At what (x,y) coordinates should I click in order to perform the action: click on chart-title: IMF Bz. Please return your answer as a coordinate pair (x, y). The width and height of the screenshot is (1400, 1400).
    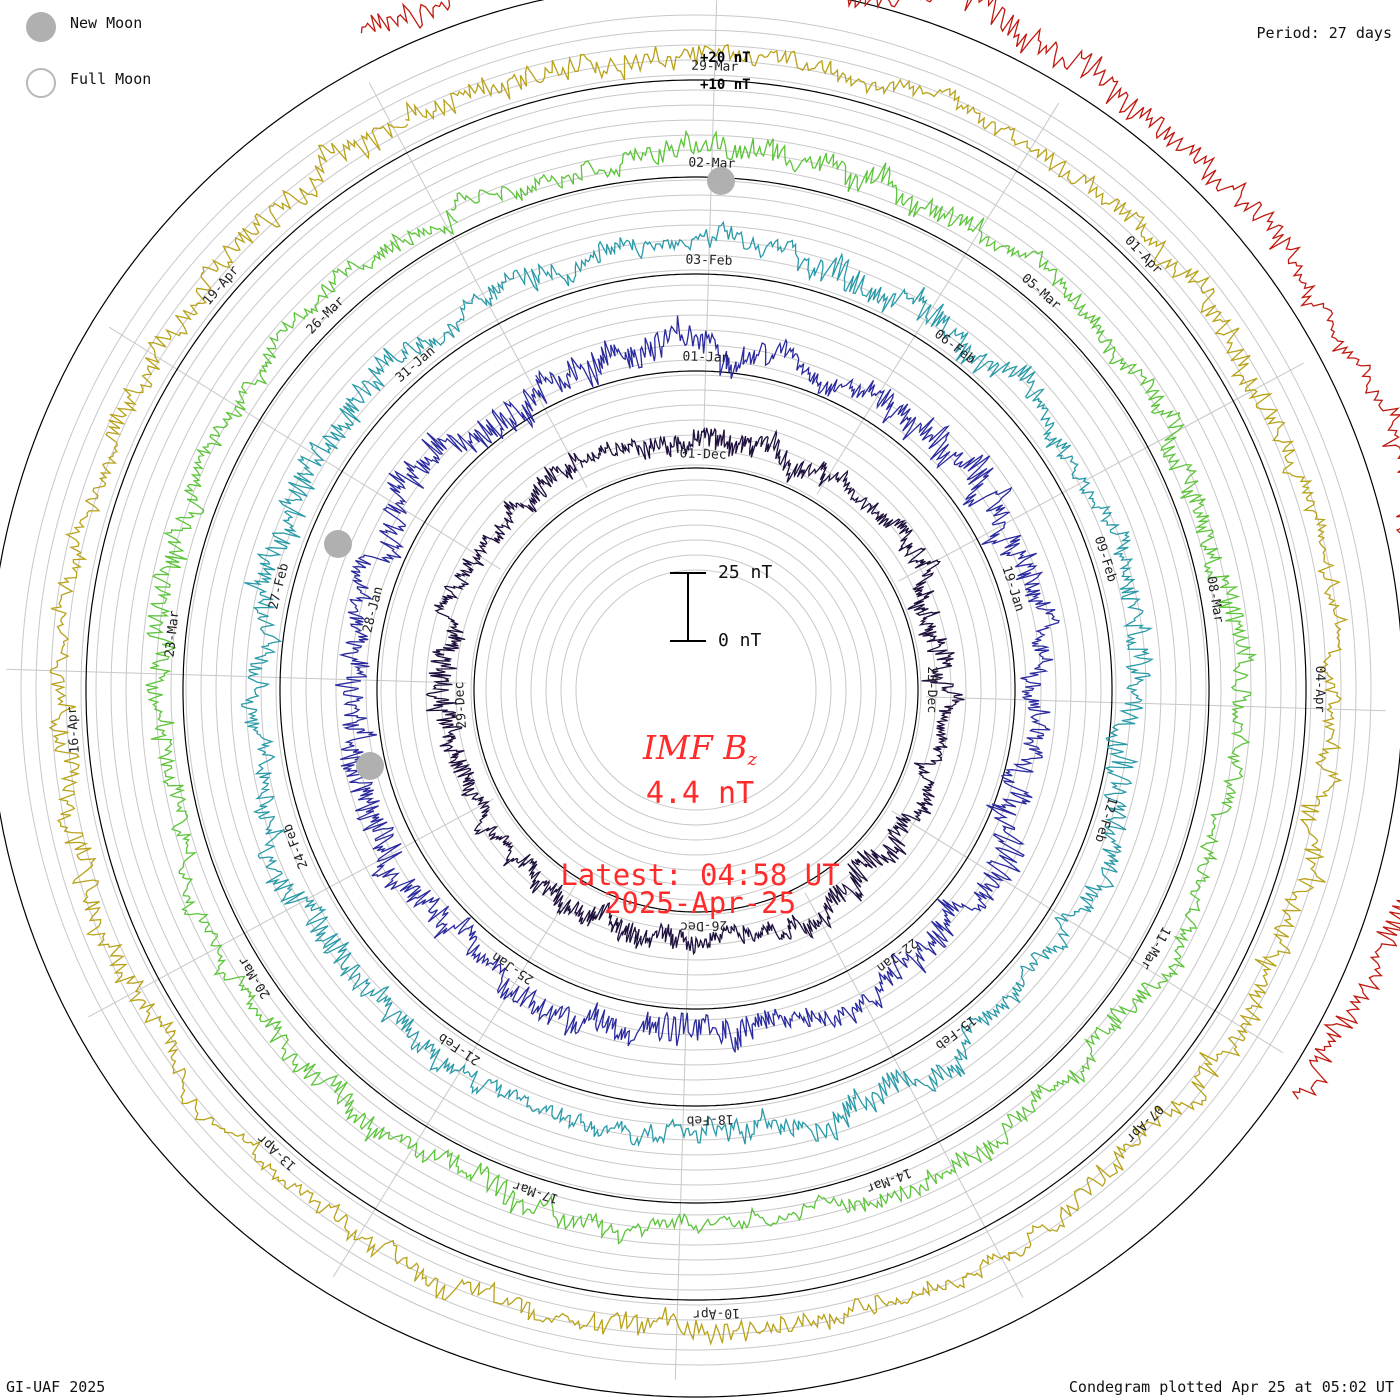
    Looking at the image, I should click on (700, 749).